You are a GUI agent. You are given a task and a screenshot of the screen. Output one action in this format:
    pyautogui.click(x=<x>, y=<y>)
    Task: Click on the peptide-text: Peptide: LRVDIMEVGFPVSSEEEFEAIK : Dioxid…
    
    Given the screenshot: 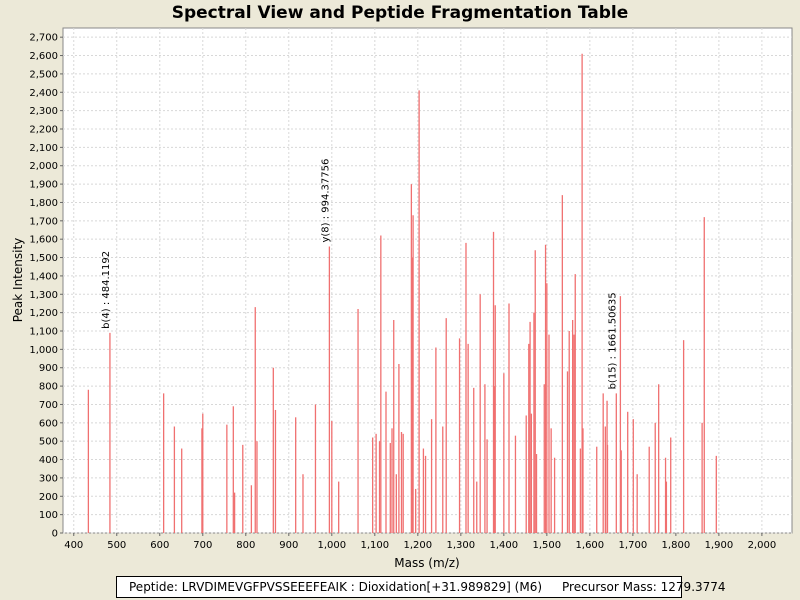 What is the action you would take?
    pyautogui.click(x=336, y=587)
    